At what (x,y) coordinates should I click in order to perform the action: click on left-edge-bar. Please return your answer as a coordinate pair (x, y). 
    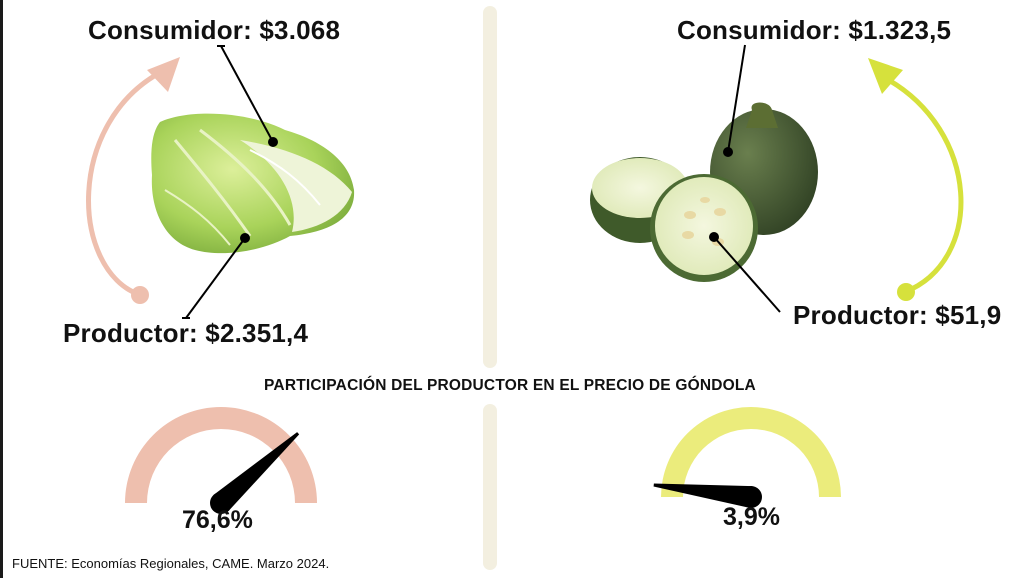
    Looking at the image, I should click on (1, 289).